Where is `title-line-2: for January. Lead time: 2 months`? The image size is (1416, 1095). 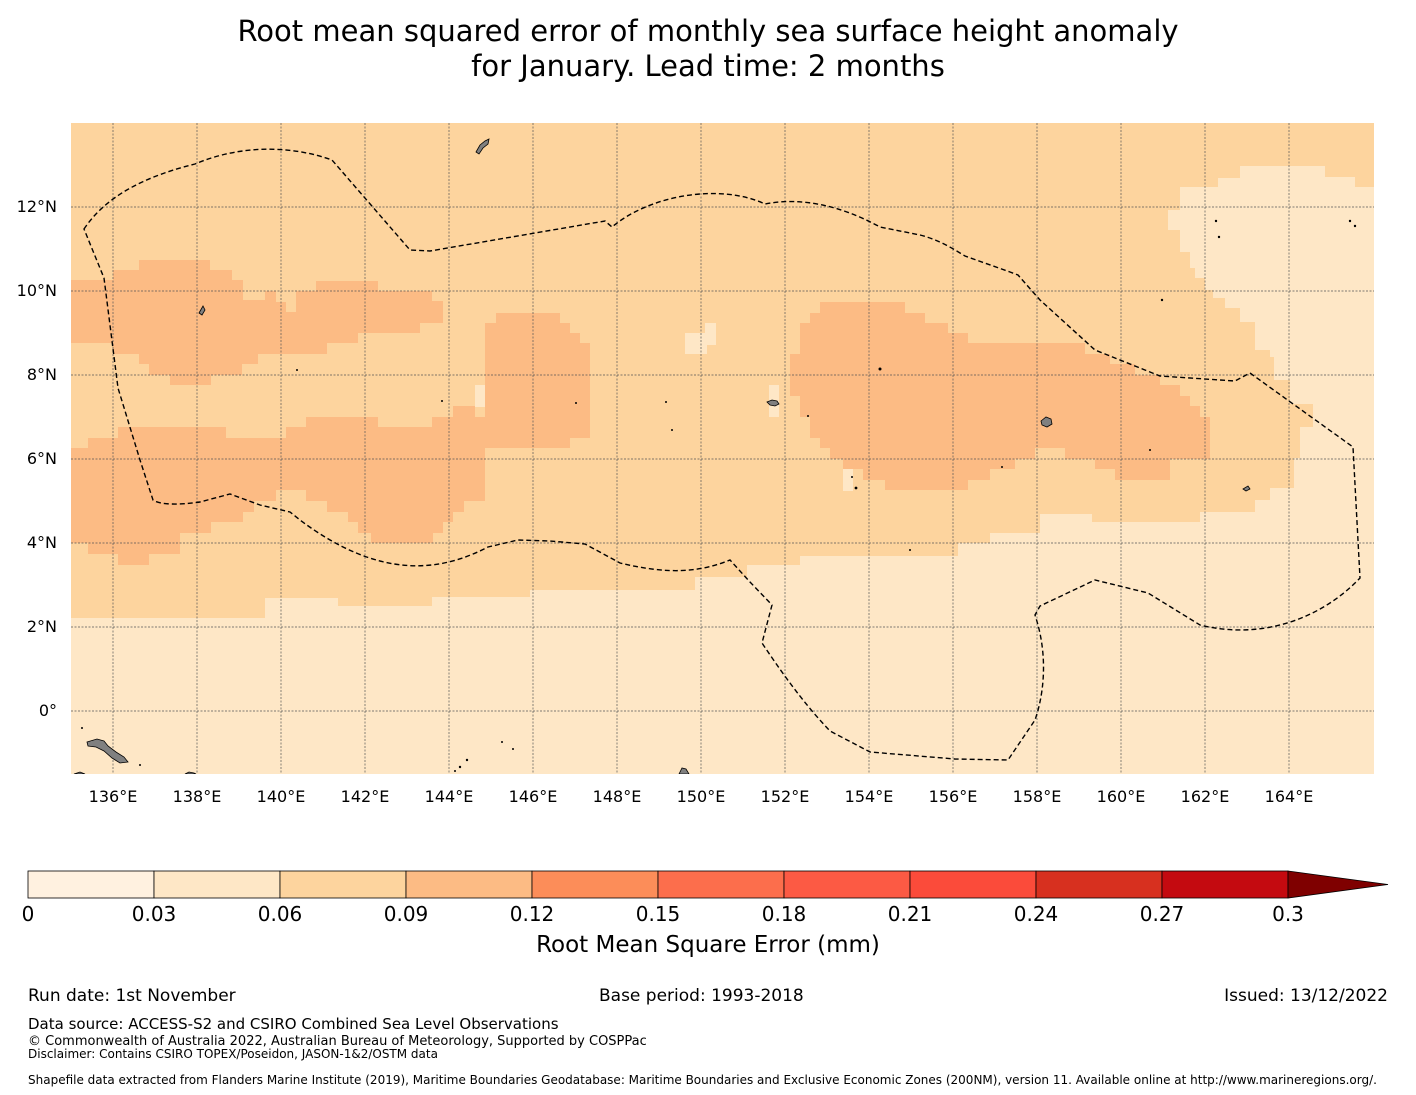 title-line-2: for January. Lead time: 2 months is located at coordinates (708, 66).